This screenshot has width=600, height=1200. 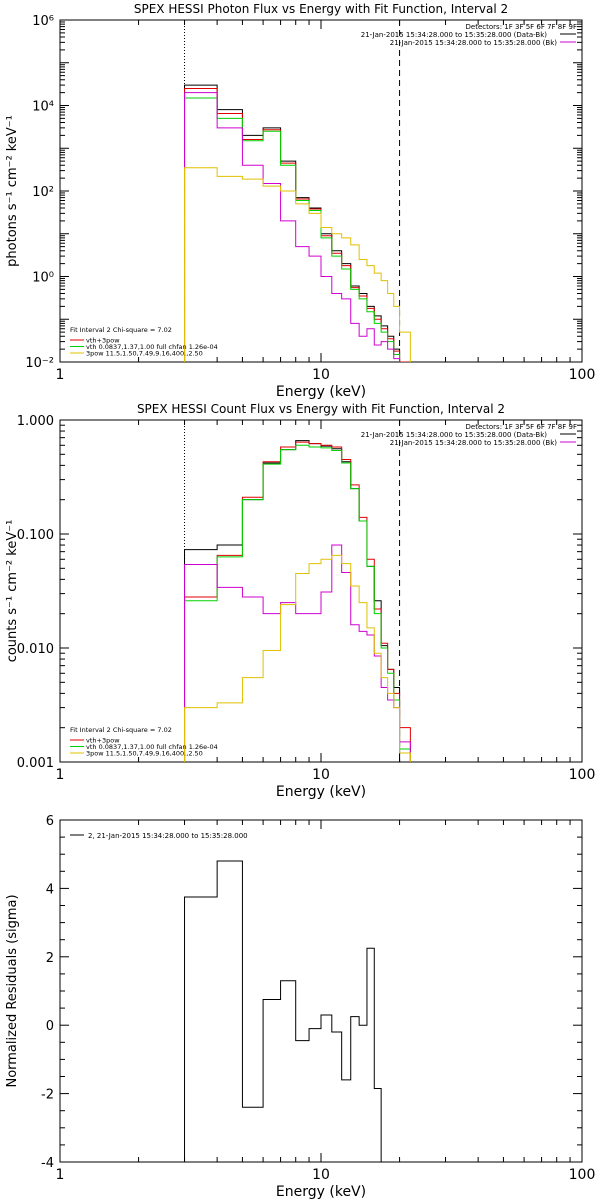 What do you see at coordinates (43, 21) in the screenshot?
I see `y-tick-label: 10⁶` at bounding box center [43, 21].